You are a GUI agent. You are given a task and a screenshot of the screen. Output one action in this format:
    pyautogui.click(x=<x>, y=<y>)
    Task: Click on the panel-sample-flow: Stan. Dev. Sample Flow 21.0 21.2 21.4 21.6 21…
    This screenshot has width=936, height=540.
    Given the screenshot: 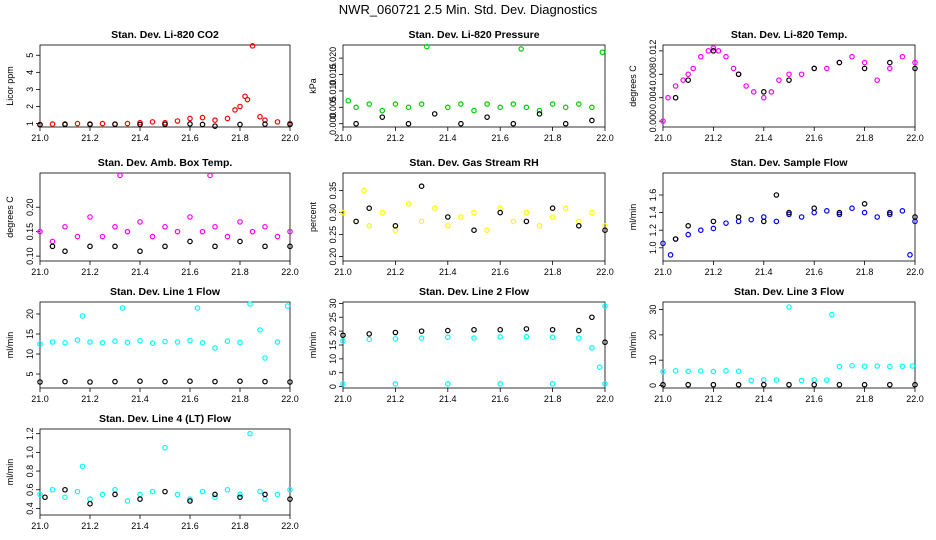 What is the action you would take?
    pyautogui.click(x=776, y=217)
    